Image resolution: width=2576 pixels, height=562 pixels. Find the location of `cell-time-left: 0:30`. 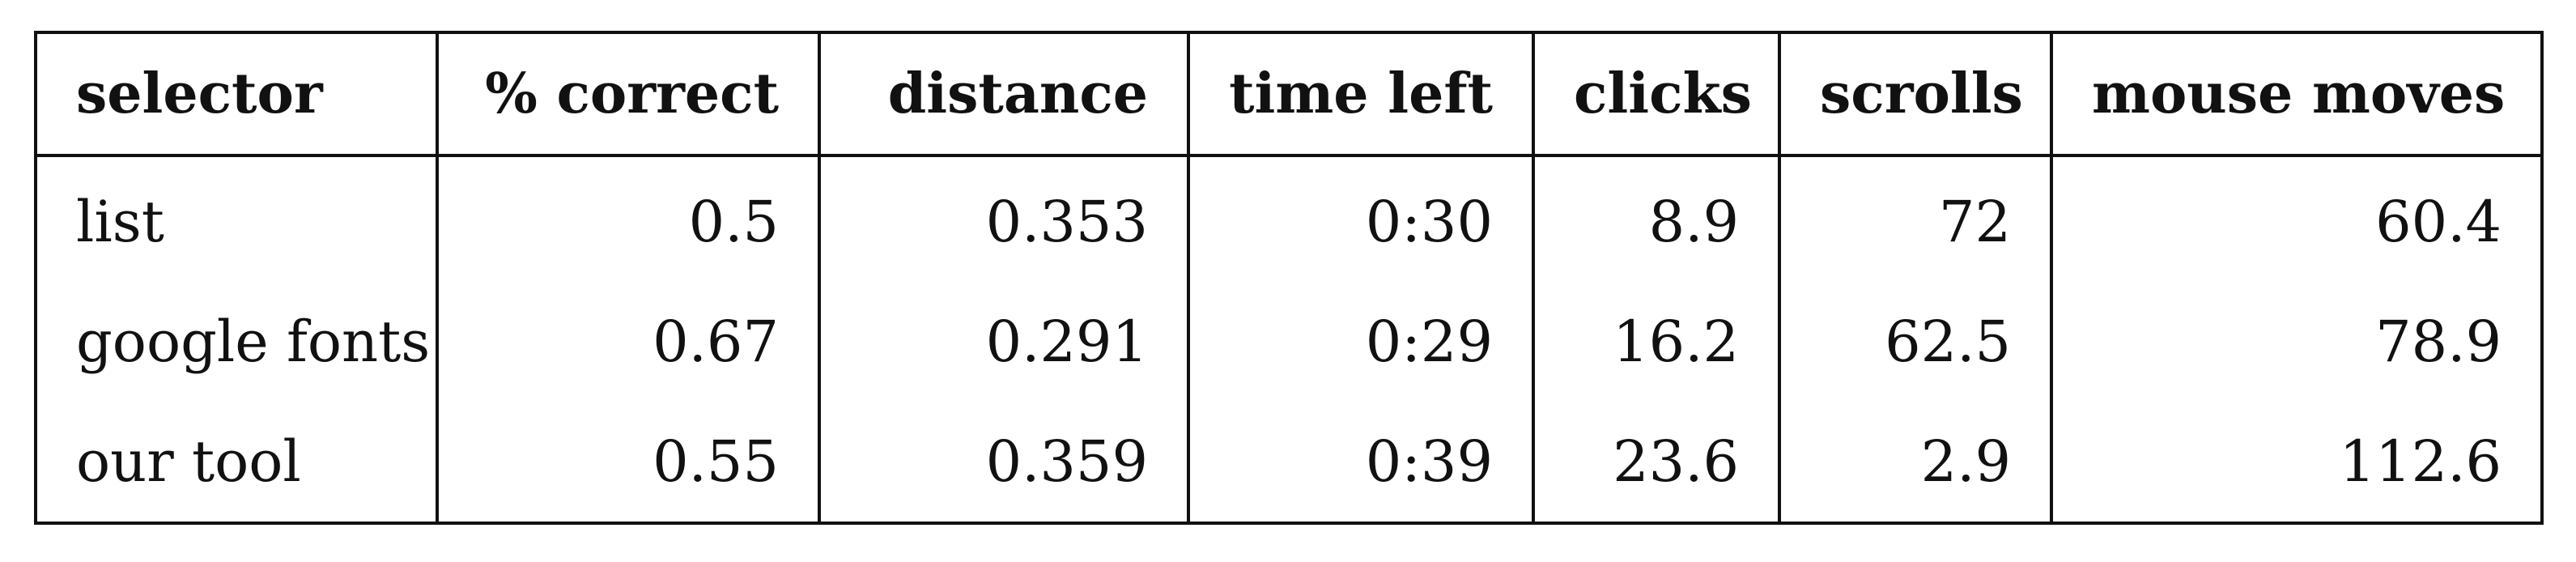

cell-time-left: 0:30 is located at coordinates (1361, 218).